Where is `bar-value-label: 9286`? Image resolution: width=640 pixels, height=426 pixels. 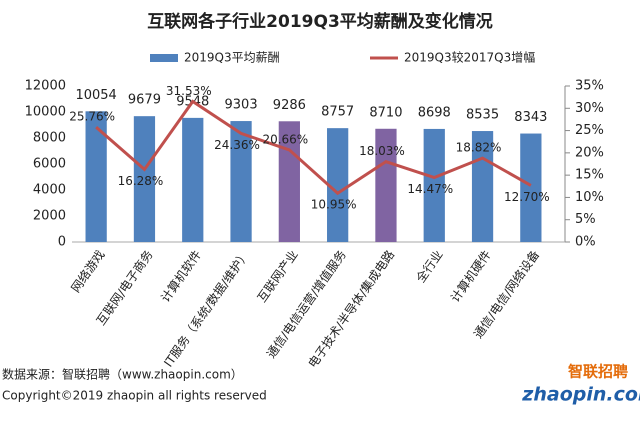 bar-value-label: 9286 is located at coordinates (289, 105).